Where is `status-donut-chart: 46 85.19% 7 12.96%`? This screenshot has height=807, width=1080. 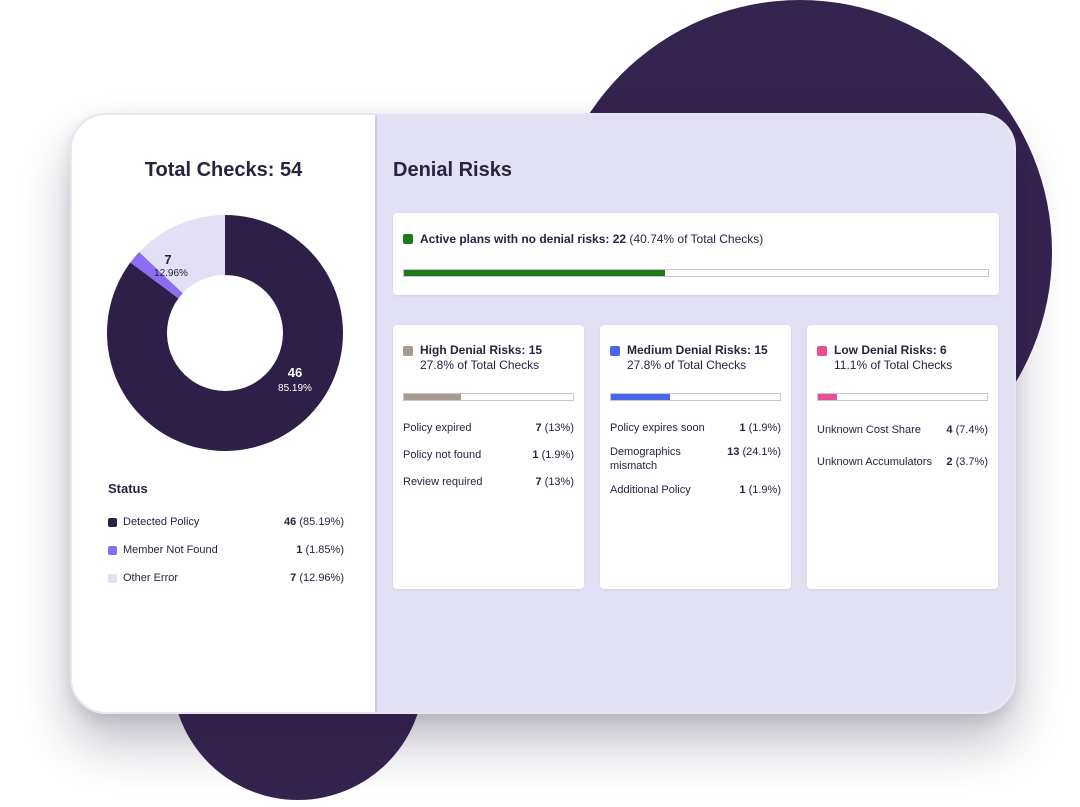
status-donut-chart: 46 85.19% 7 12.96% is located at coordinates (225, 333).